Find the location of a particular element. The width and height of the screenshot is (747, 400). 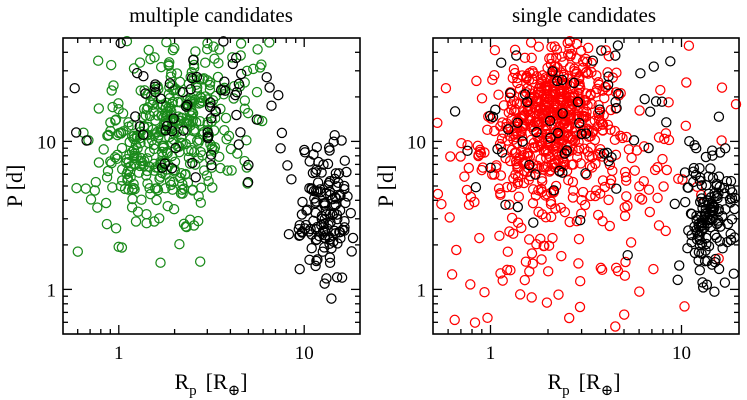

x-label-sub: p is located at coordinates (566, 391).